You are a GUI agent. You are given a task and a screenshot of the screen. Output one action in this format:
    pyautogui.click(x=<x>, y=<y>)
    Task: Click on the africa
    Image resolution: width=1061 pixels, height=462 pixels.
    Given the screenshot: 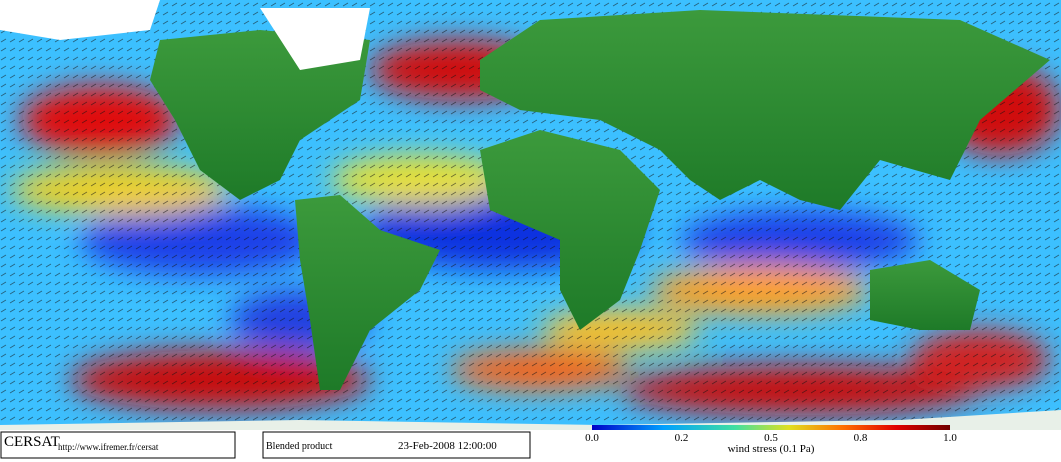 What is the action you would take?
    pyautogui.click(x=570, y=230)
    